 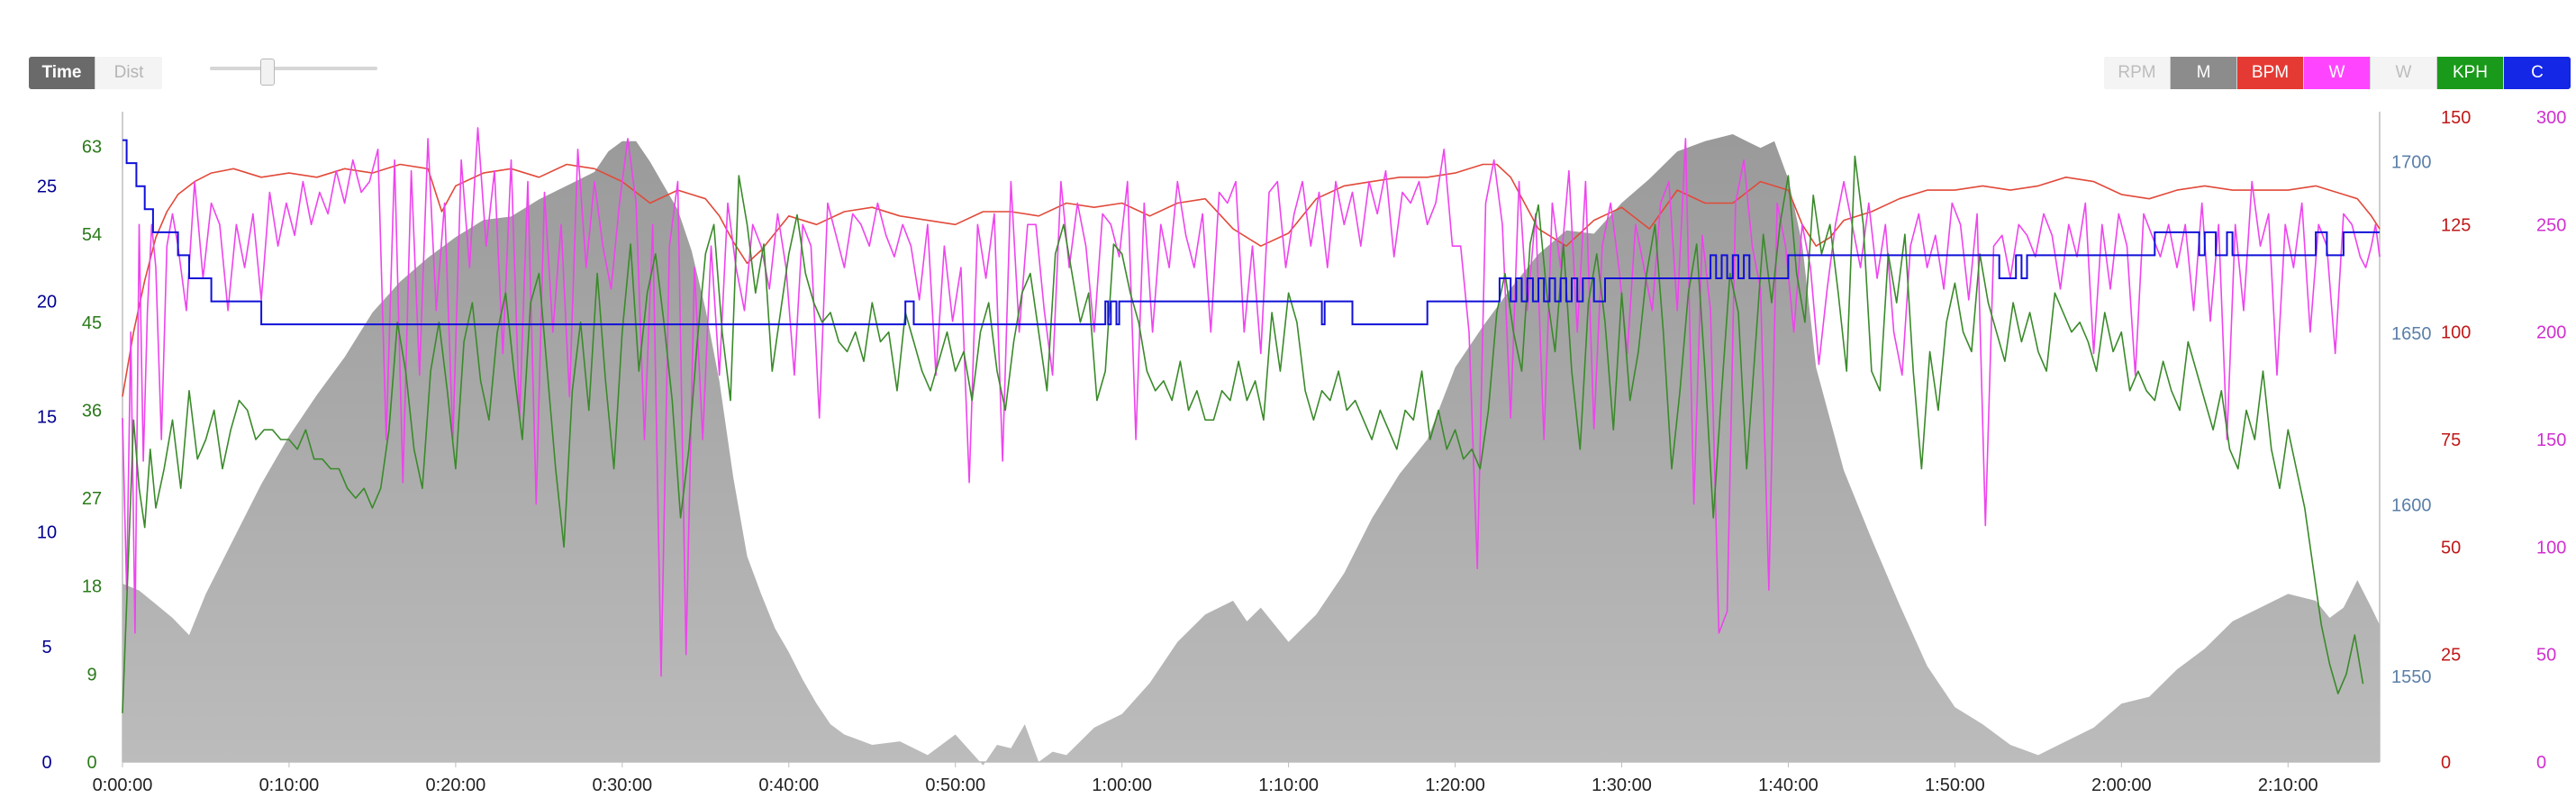 I want to click on slider-thumb, so click(x=267, y=73).